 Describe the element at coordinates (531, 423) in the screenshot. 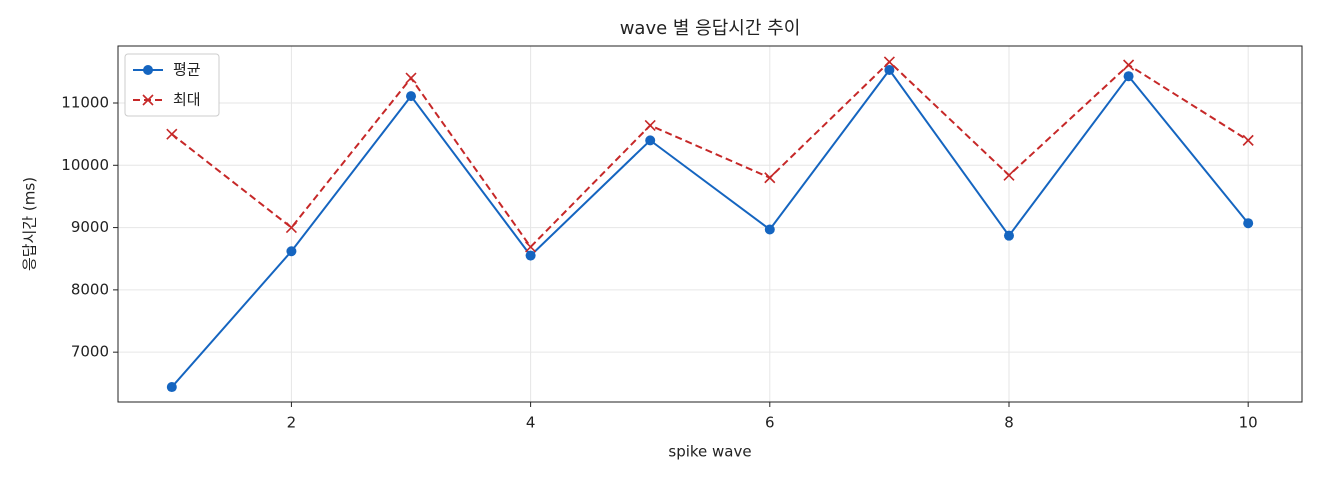

I see `x-tick-label: 4` at that location.